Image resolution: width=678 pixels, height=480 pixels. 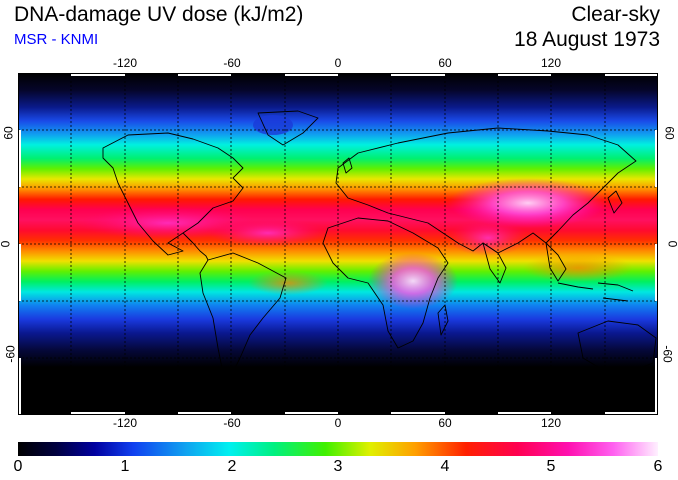 What do you see at coordinates (125, 63) in the screenshot?
I see `lon-label-top: -120` at bounding box center [125, 63].